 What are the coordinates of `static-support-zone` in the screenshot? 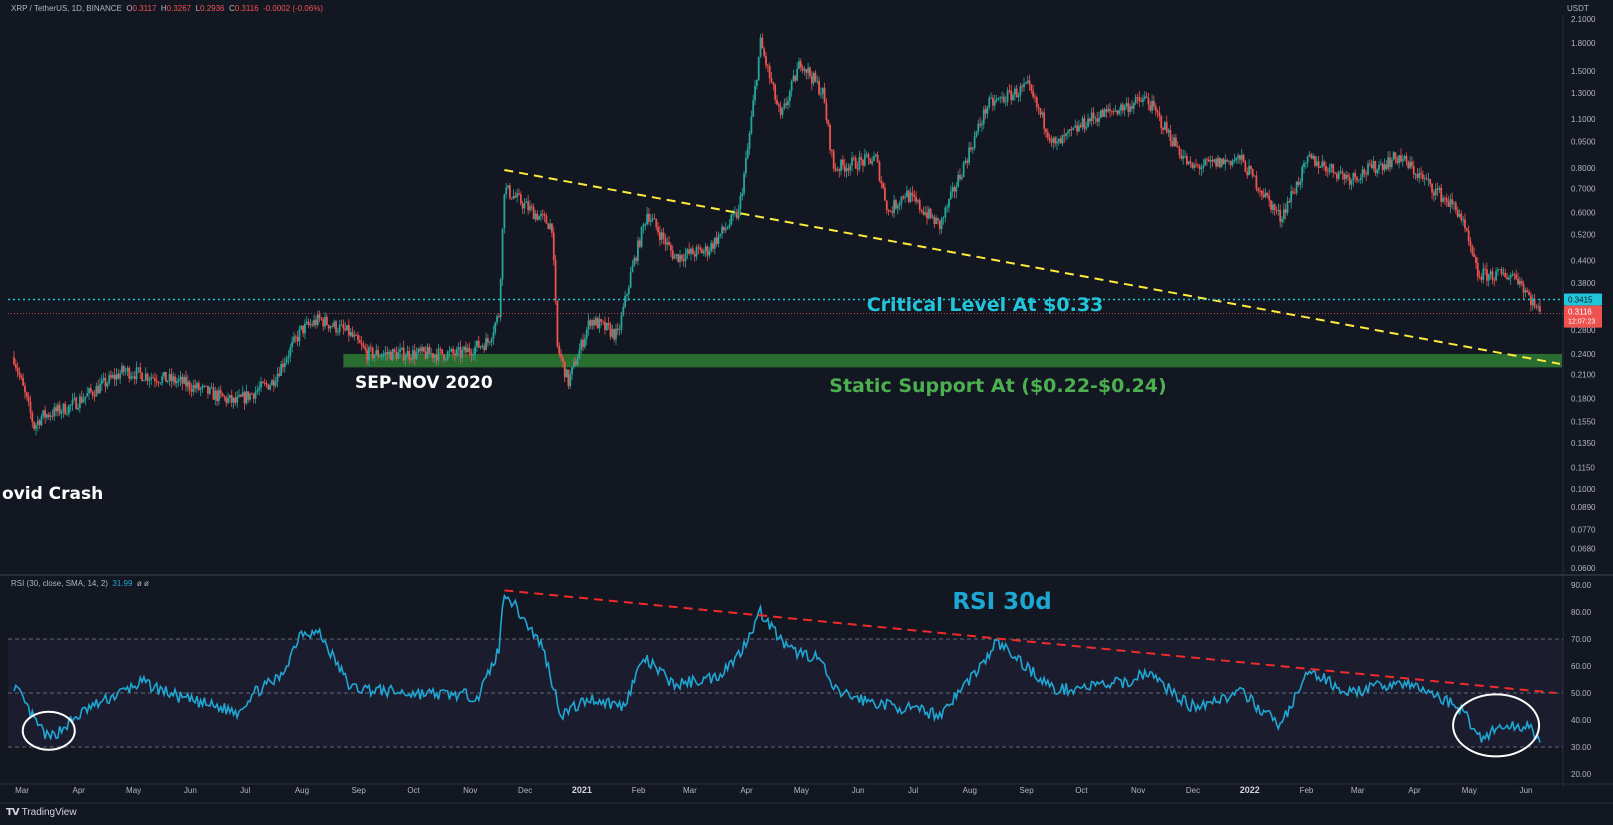 It's located at (952, 360).